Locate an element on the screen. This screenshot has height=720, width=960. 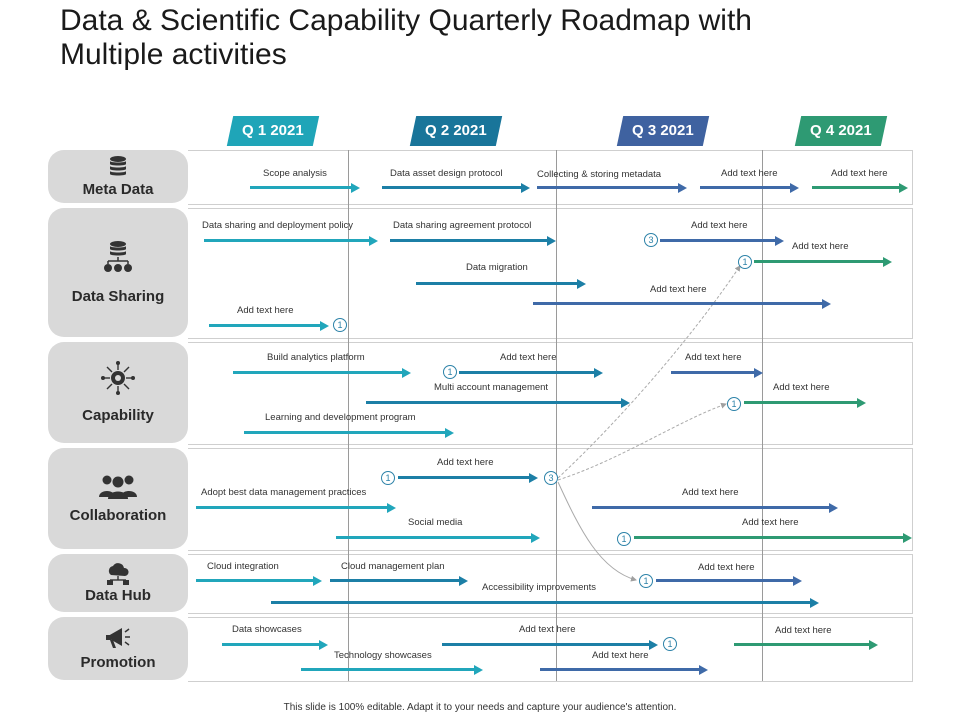
database-network-icon is located at coordinates (118, 256).